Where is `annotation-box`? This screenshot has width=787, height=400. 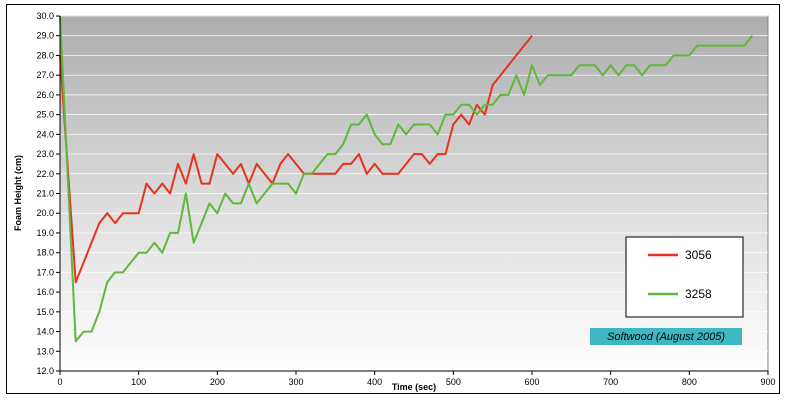
annotation-box is located at coordinates (666, 336).